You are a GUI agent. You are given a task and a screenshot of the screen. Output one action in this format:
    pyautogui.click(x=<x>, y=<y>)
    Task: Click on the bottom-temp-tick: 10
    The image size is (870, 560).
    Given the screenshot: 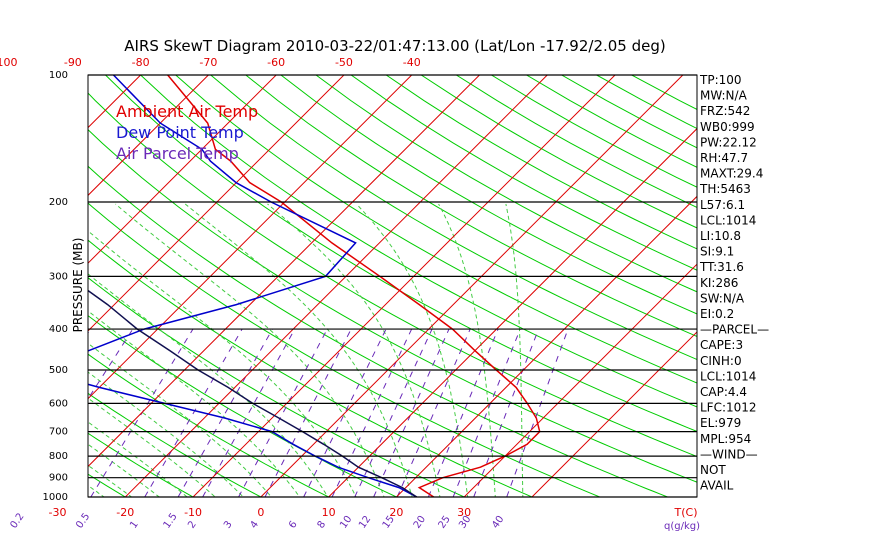 What is the action you would take?
    pyautogui.click(x=329, y=512)
    